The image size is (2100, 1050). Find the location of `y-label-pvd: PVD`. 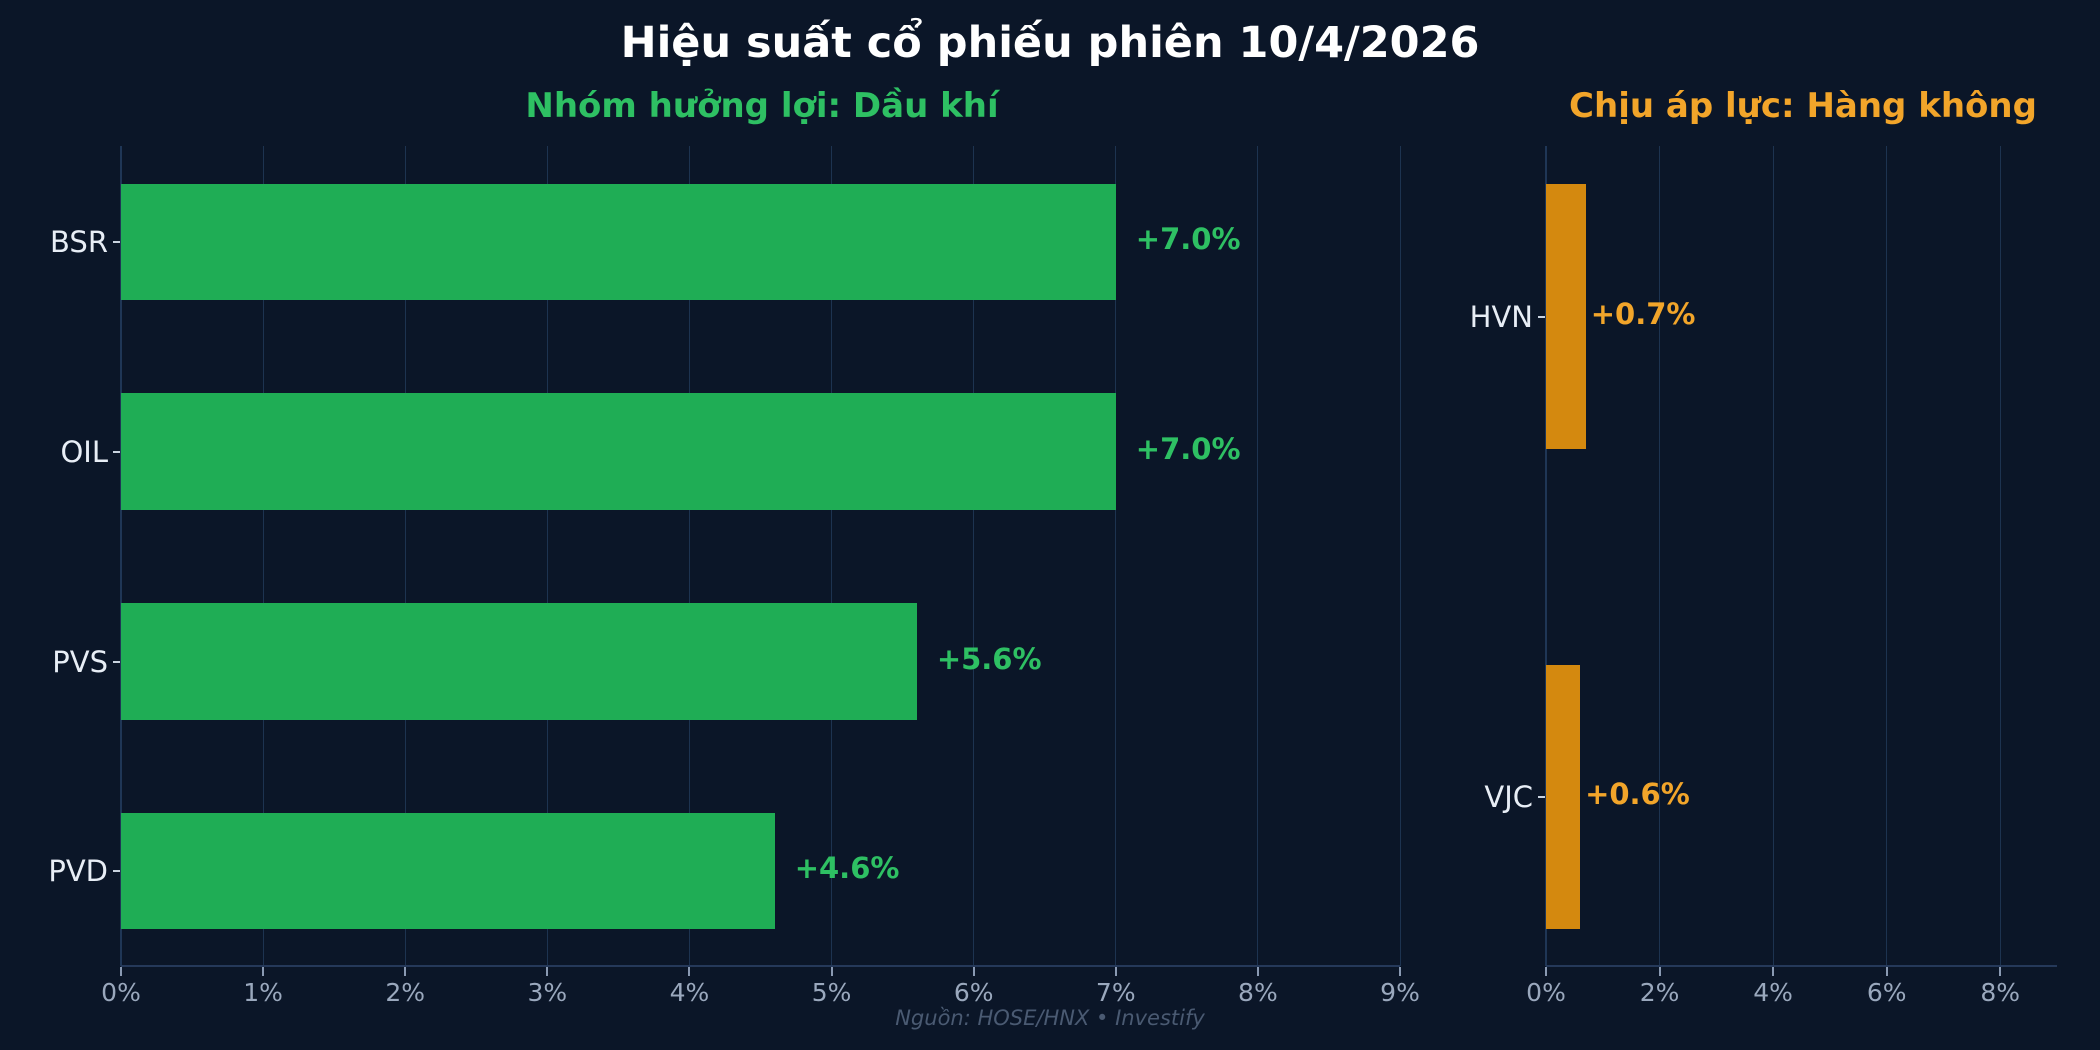

y-label-pvd: PVD is located at coordinates (78, 871).